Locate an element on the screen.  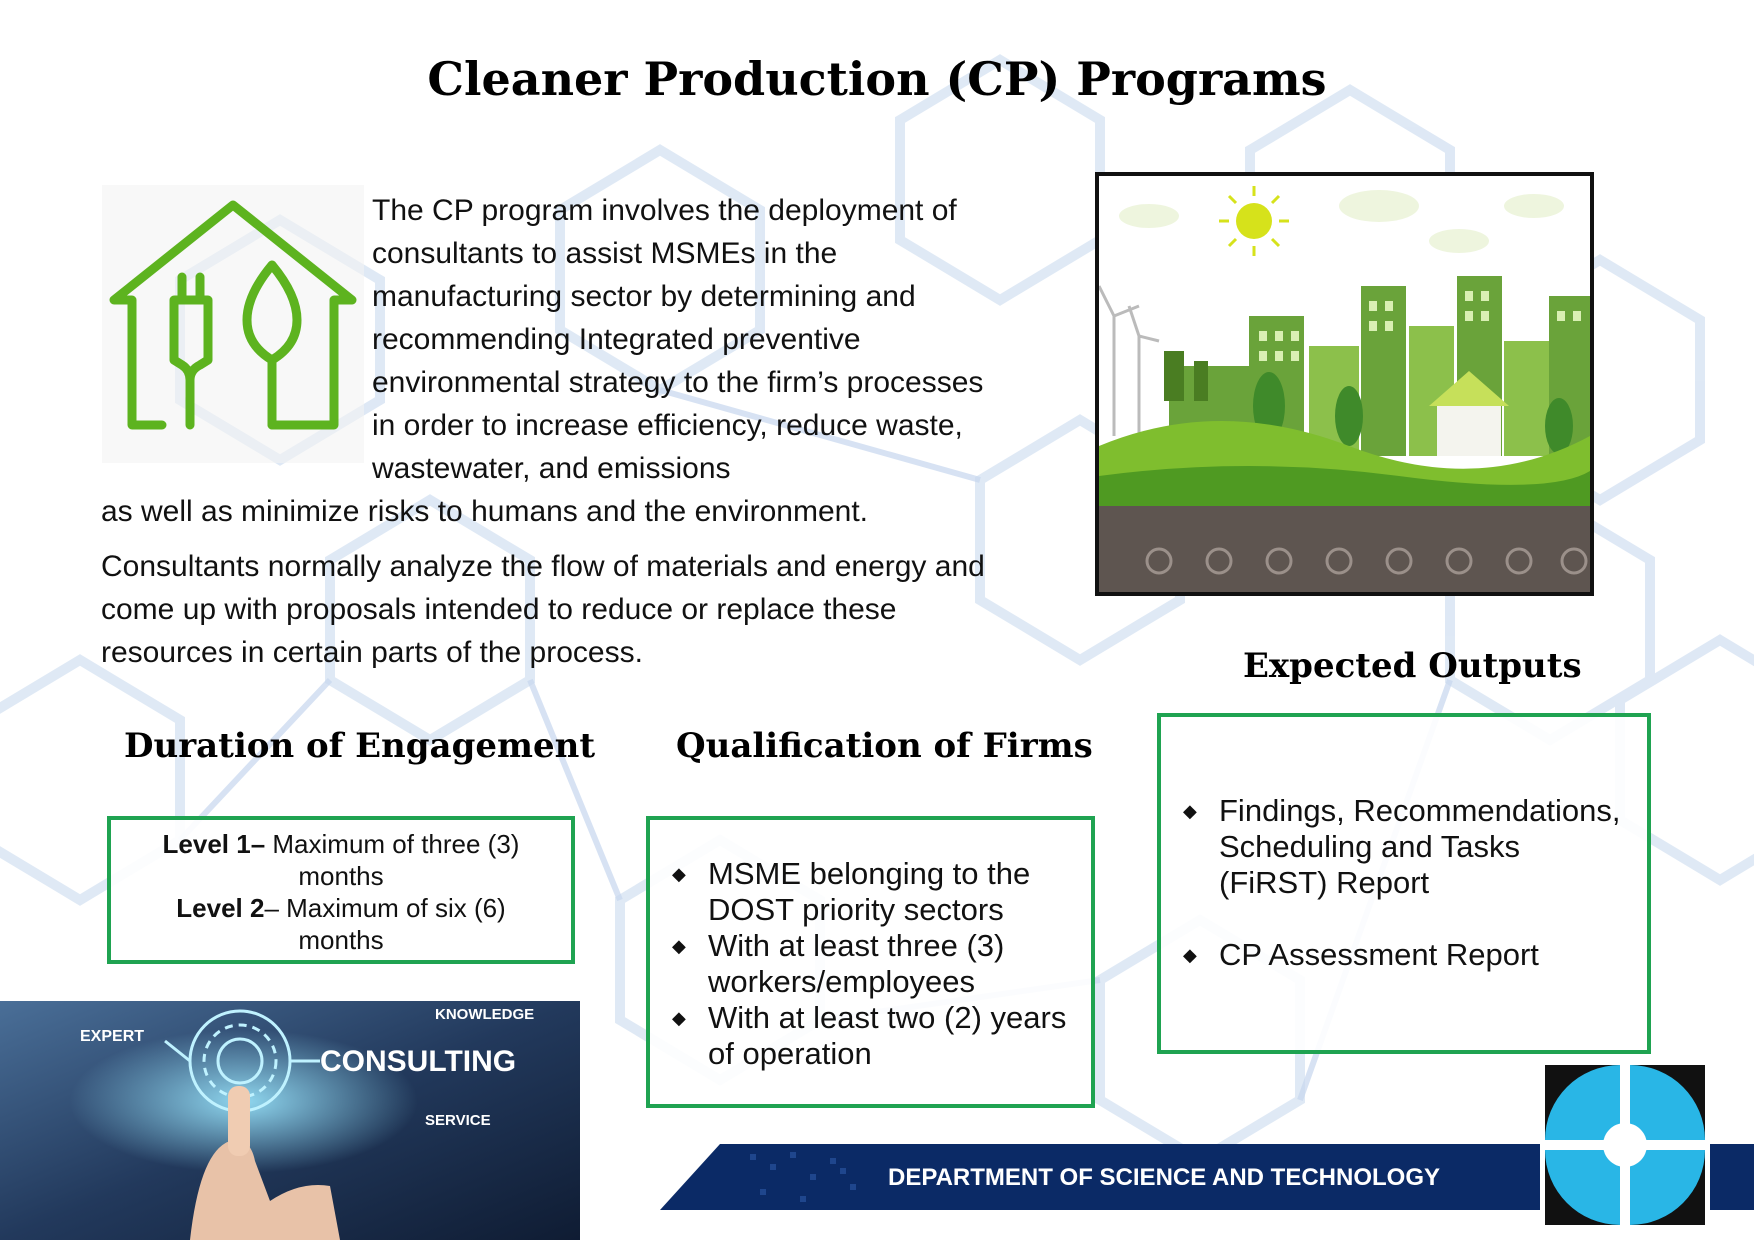
level-1-text: Maximum of three (3) is located at coordinates (392, 844).